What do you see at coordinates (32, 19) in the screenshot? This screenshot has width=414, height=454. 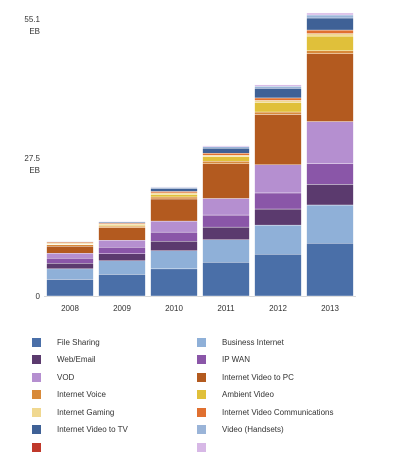 I see `y-tick-label: 55.1` at bounding box center [32, 19].